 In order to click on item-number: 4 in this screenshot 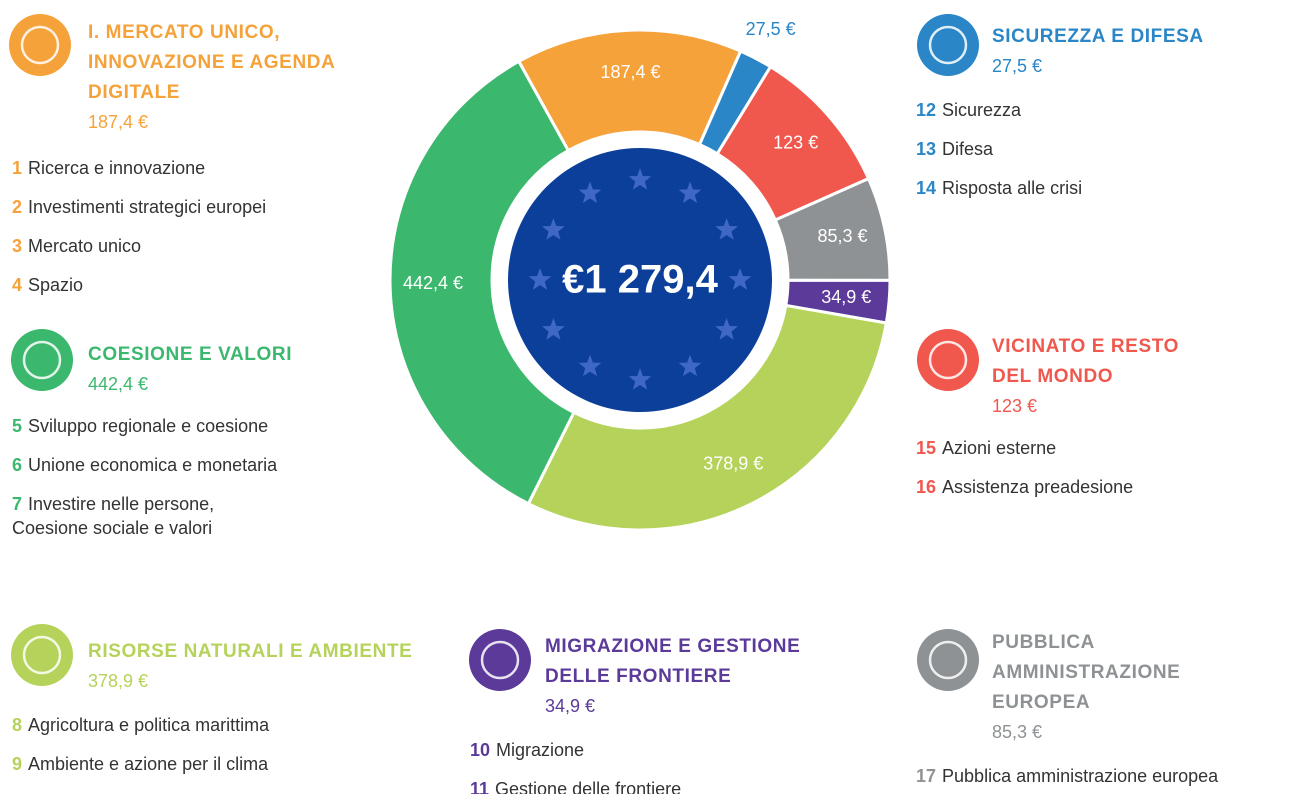, I will do `click(17, 284)`.